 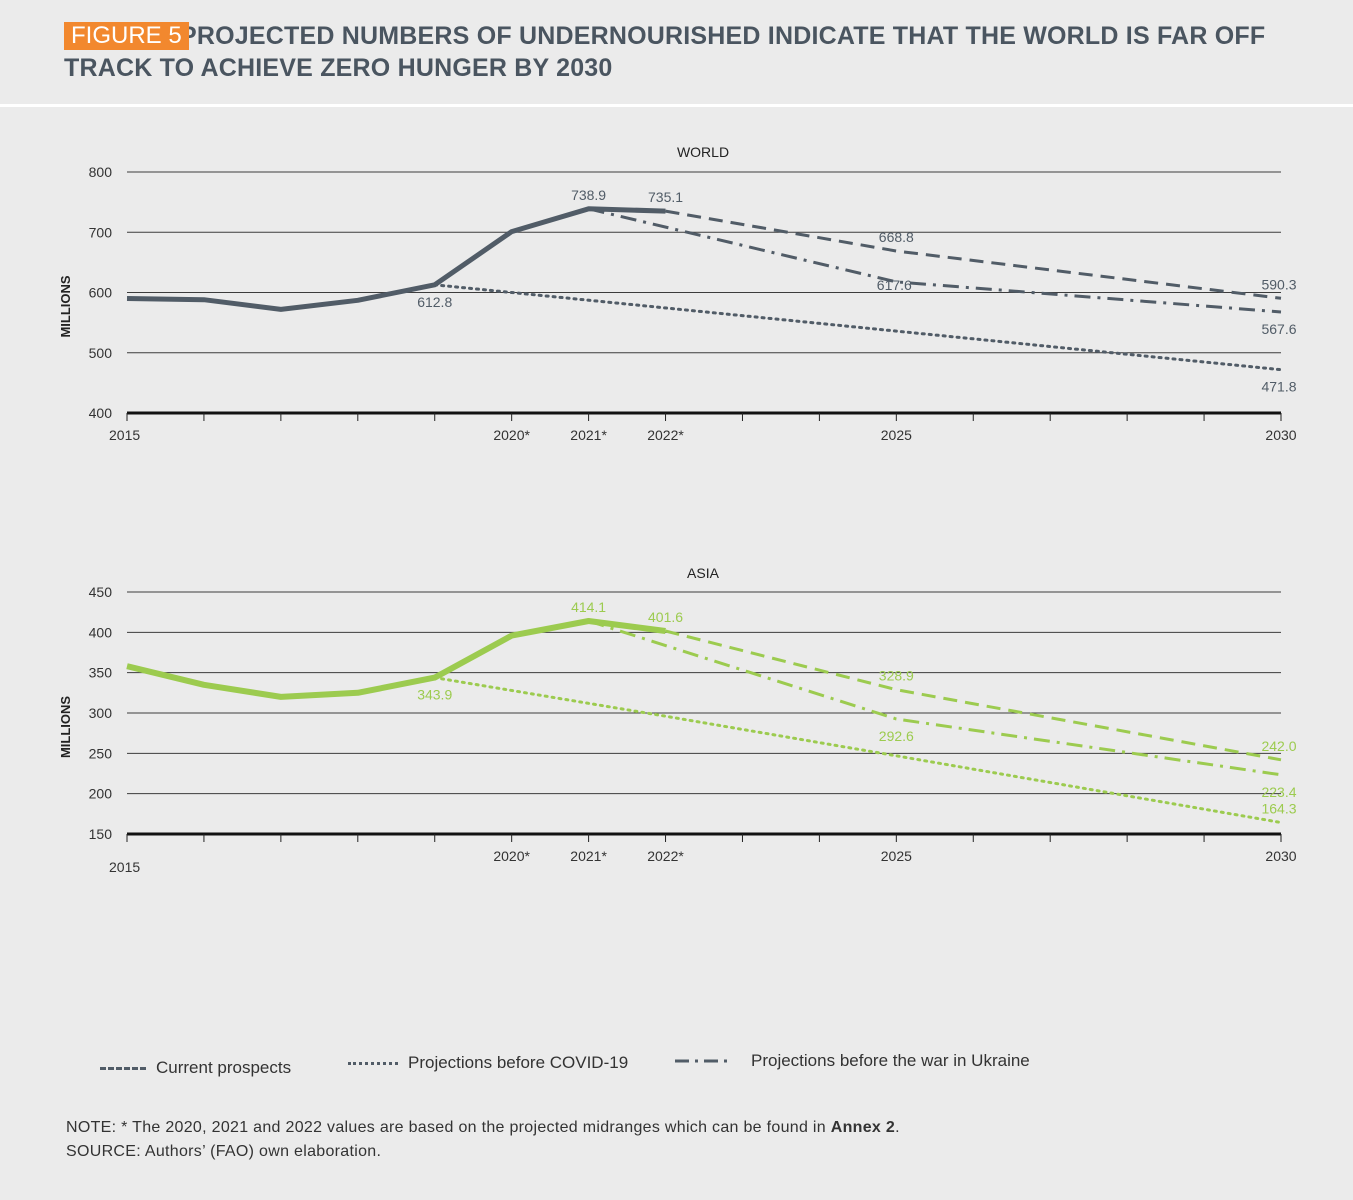 What do you see at coordinates (858, 327) in the screenshot?
I see `world-series-dotted` at bounding box center [858, 327].